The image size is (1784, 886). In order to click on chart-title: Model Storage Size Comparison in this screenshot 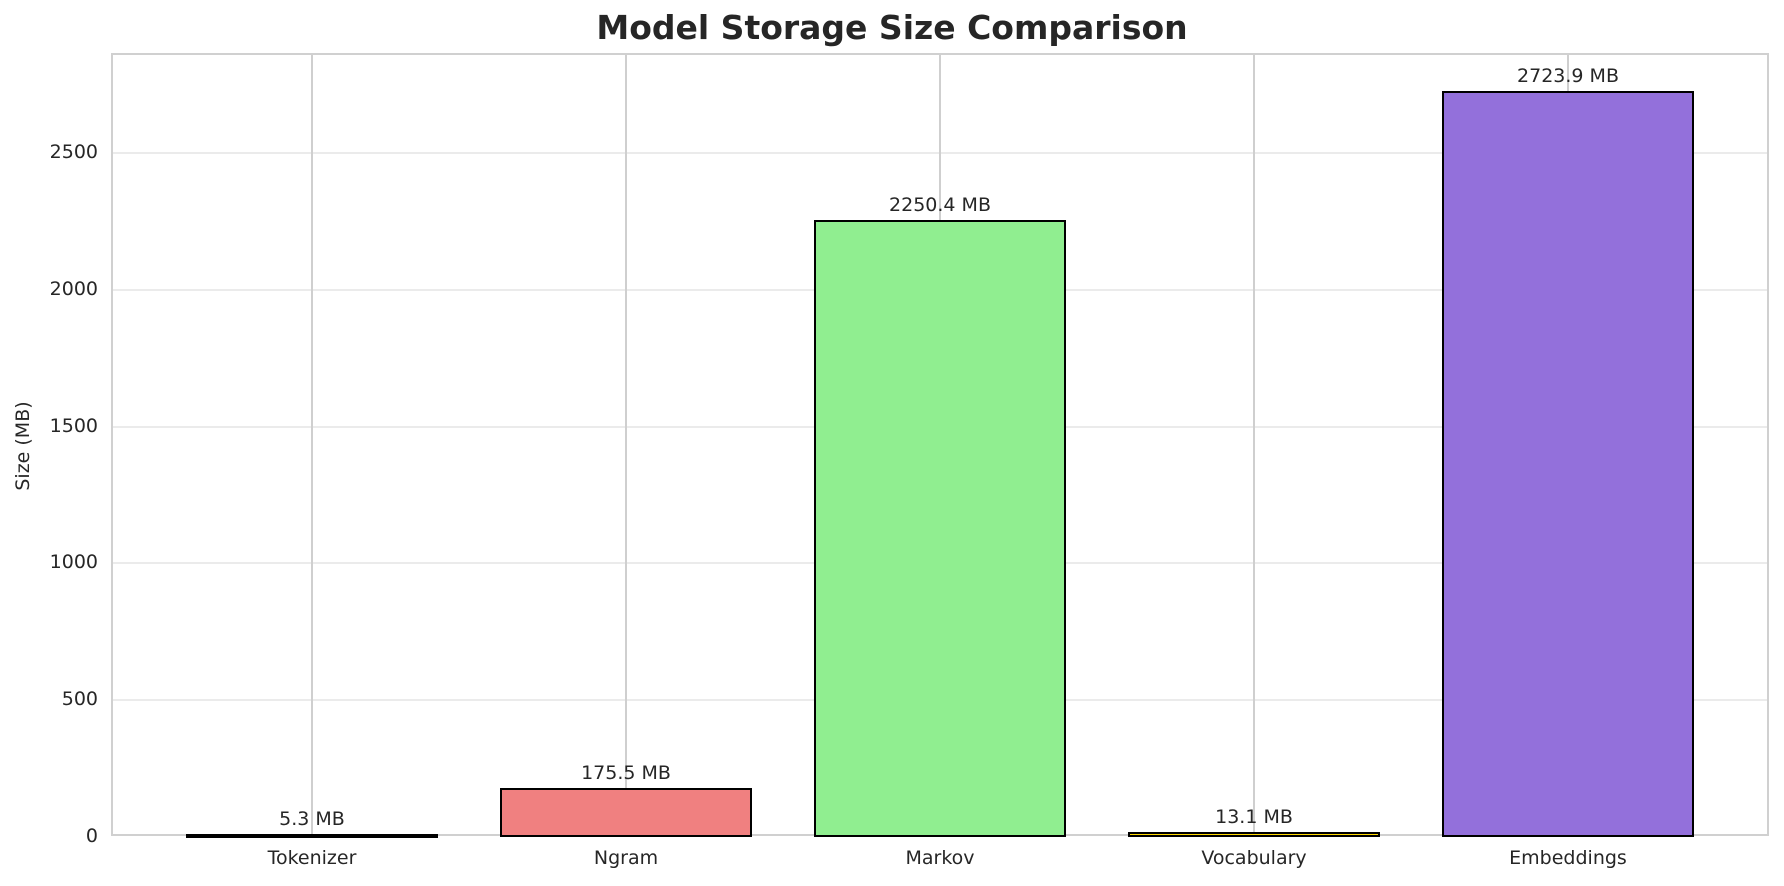, I will do `click(892, 27)`.